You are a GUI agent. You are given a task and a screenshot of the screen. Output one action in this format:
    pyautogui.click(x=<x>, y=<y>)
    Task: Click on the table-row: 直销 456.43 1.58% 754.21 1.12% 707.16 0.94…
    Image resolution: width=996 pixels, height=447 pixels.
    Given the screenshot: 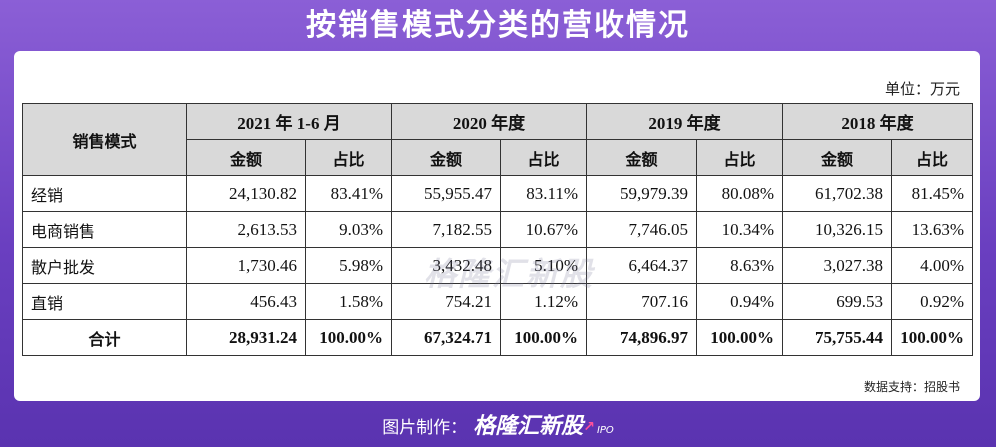 What is the action you would take?
    pyautogui.click(x=498, y=301)
    